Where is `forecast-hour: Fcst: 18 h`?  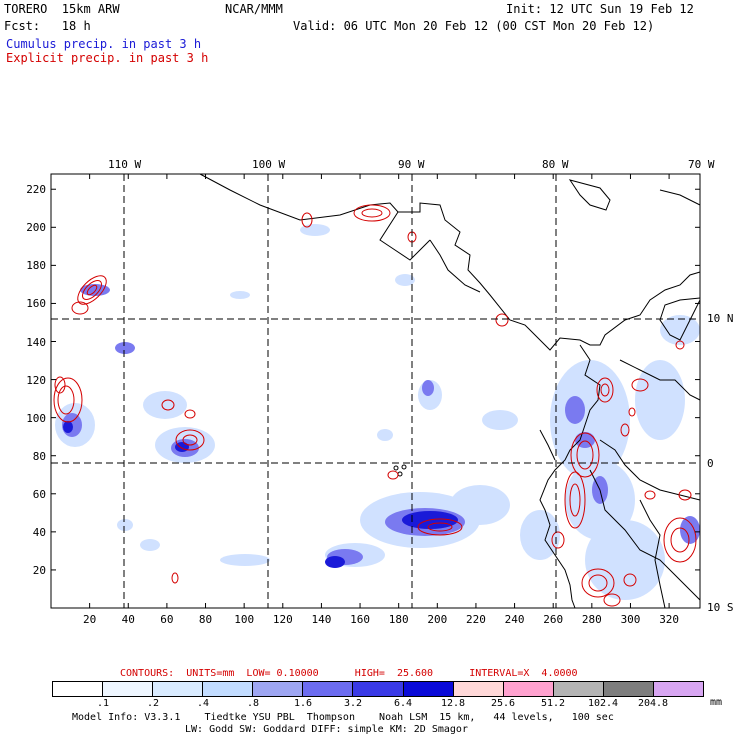
forecast-hour: Fcst: 18 h is located at coordinates (47, 26).